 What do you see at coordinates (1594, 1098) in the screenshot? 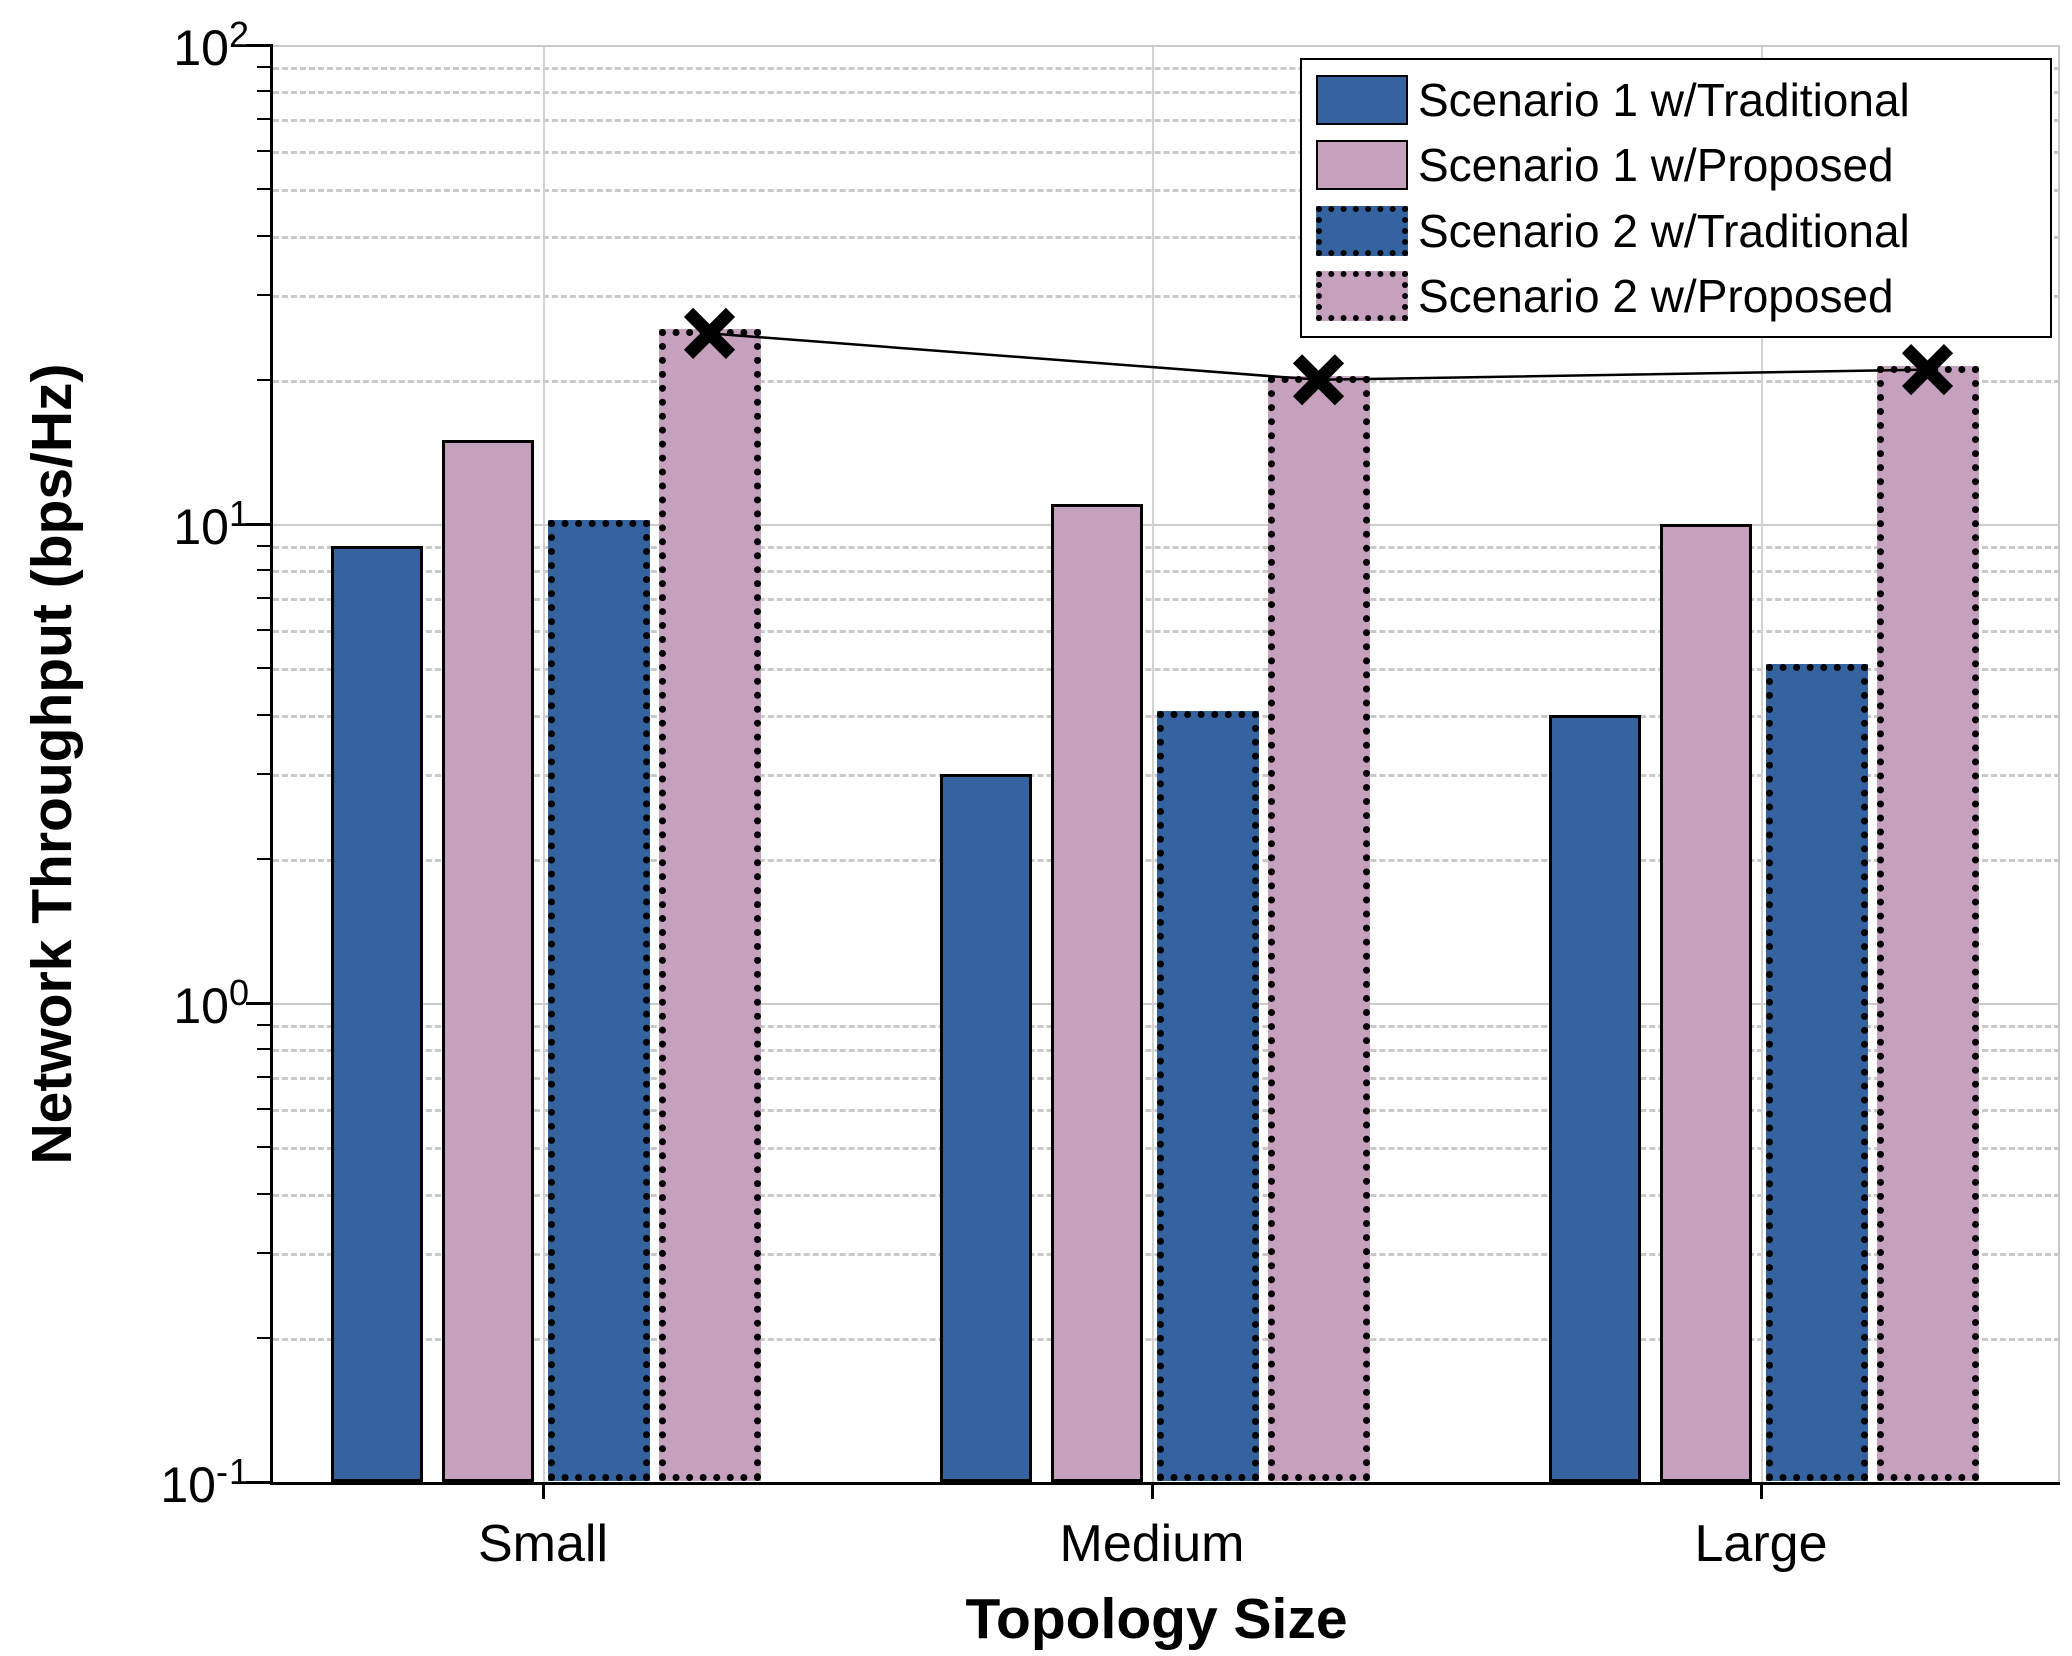
I see `bar-large-scenario-1-w-traditional` at bounding box center [1594, 1098].